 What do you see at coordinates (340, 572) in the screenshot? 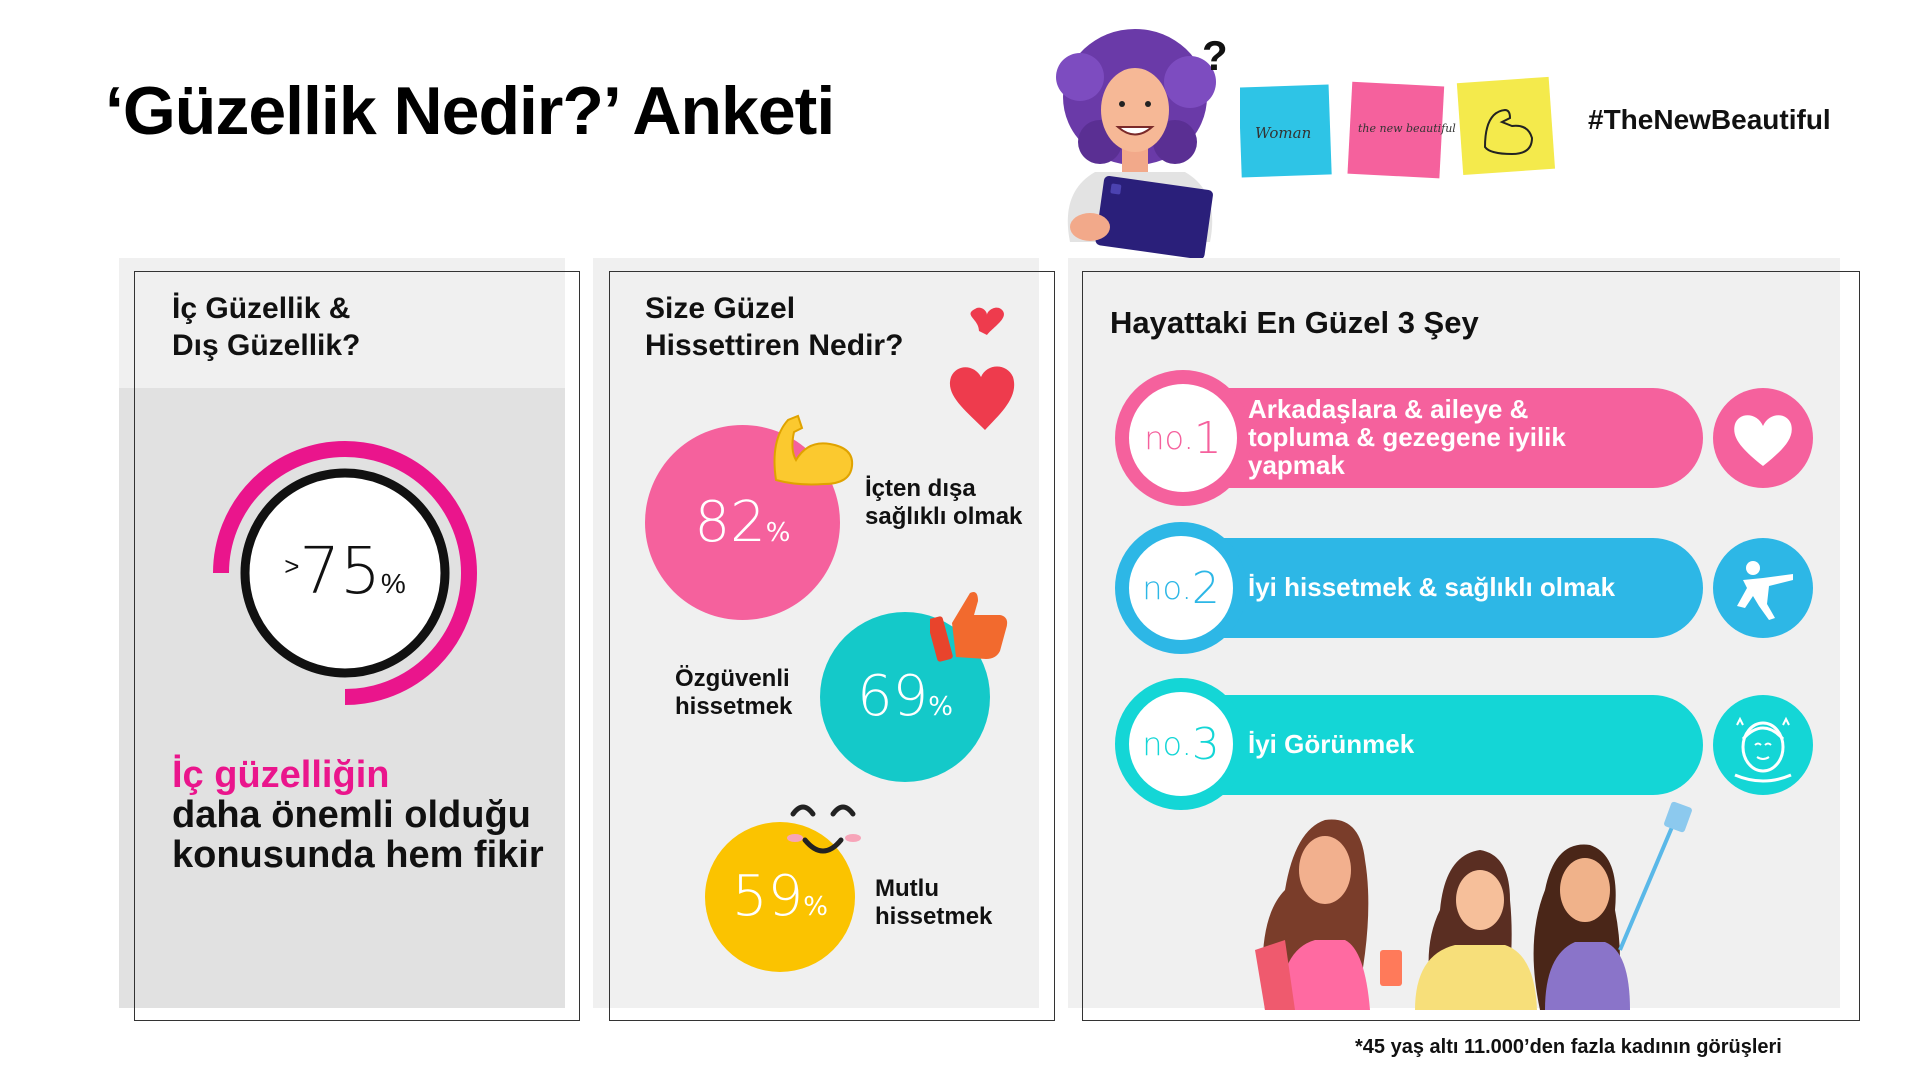
I see `ring-number: 75` at bounding box center [340, 572].